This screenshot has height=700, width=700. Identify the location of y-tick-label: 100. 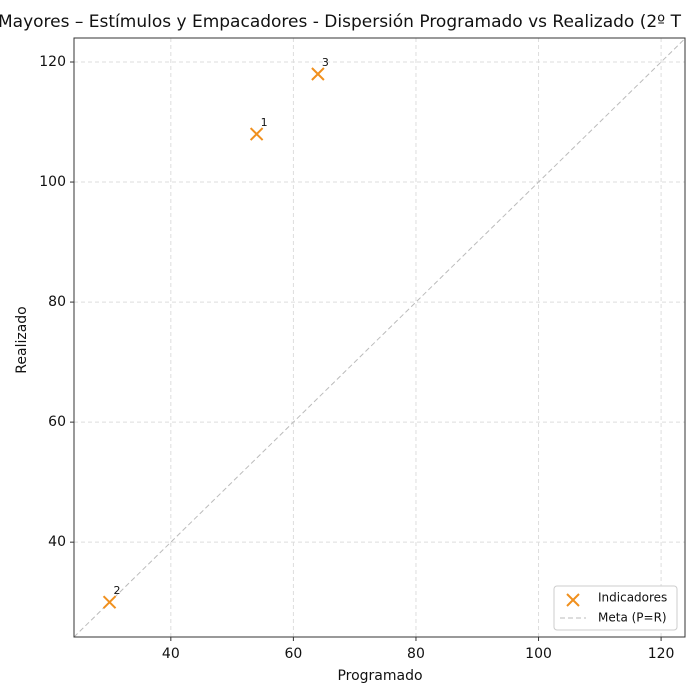
(52, 182).